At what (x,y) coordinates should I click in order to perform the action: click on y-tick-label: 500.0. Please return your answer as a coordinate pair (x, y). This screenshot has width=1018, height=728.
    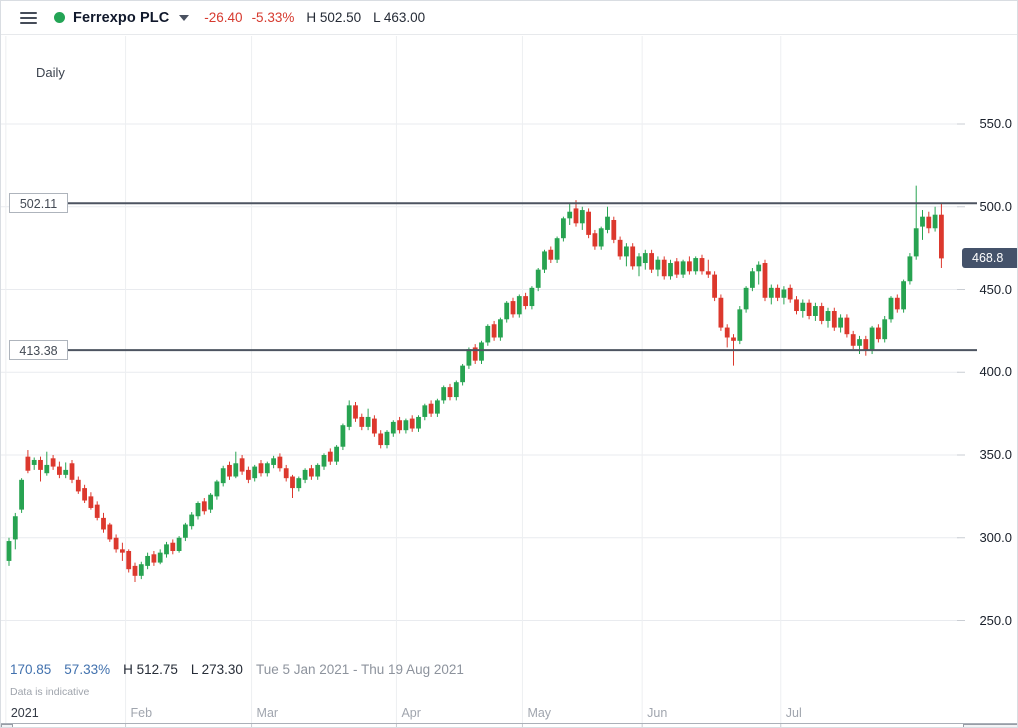
    Looking at the image, I should click on (995, 206).